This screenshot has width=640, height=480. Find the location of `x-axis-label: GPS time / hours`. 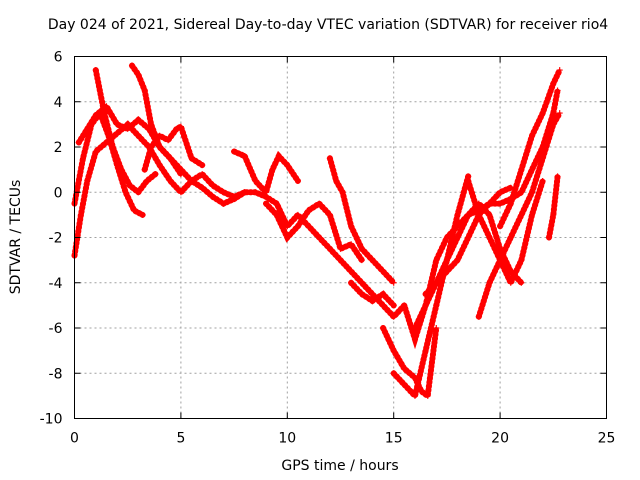

x-axis-label: GPS time / hours is located at coordinates (339, 466).